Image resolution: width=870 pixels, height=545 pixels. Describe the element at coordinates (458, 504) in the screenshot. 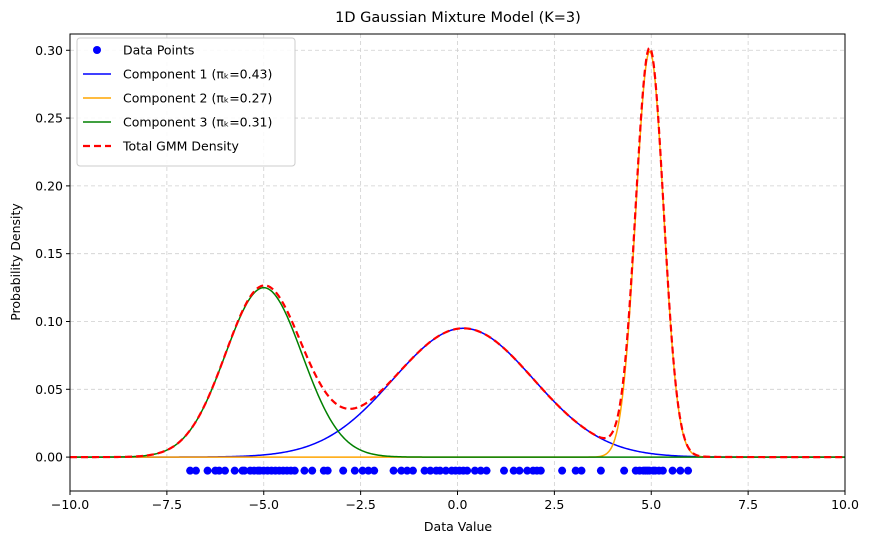

I see `x-tick-label: 0.0` at that location.